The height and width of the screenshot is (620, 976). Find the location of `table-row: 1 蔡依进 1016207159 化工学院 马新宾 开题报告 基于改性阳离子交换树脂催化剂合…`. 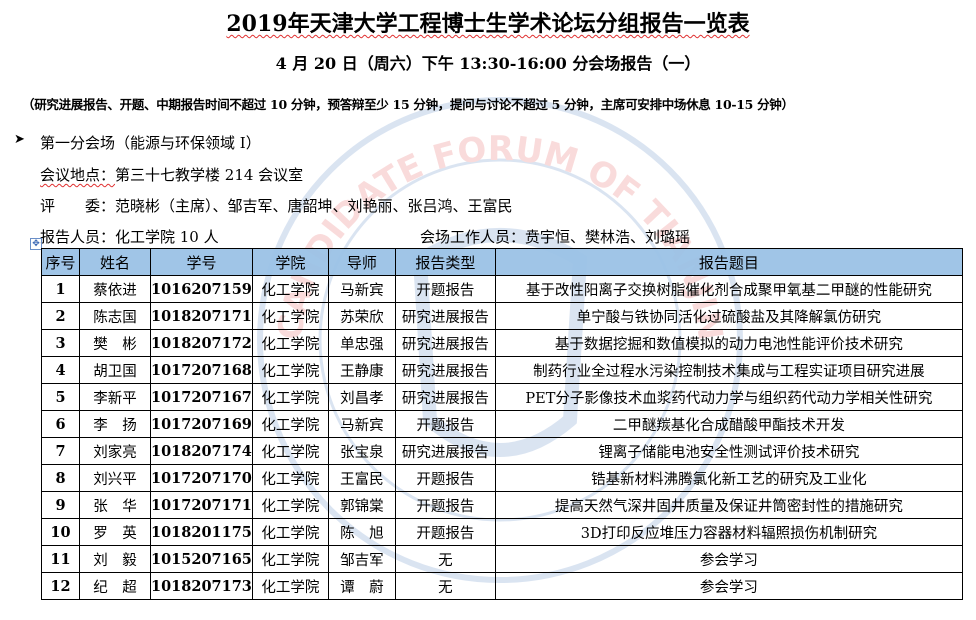

table-row: 1 蔡依进 1016207159 化工学院 马新宾 开题报告 基于改性阳离子交换树脂催化剂合… is located at coordinates (502, 289).